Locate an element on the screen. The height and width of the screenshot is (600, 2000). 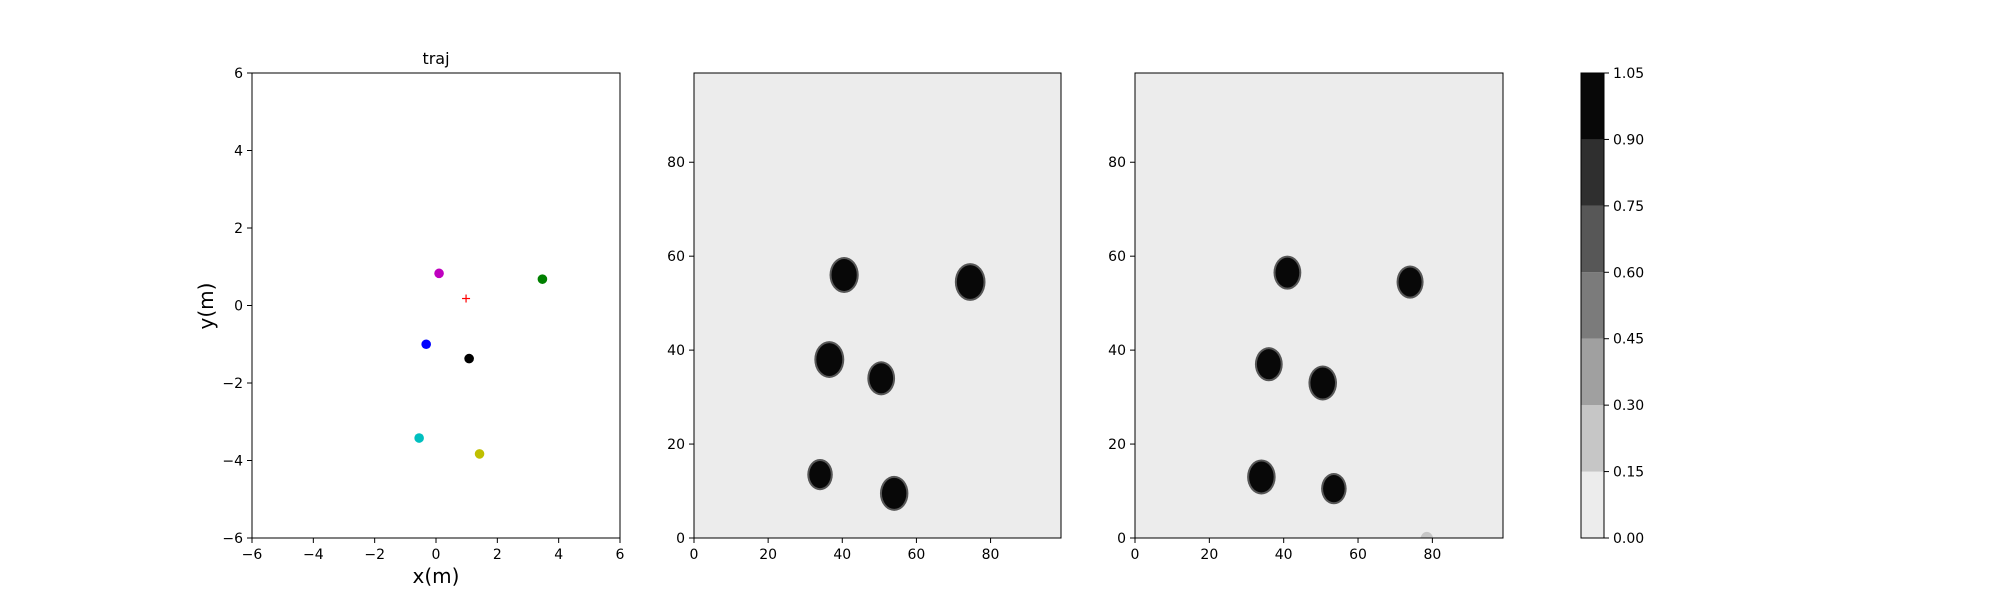
heatmap-1-frame is located at coordinates (877, 305).